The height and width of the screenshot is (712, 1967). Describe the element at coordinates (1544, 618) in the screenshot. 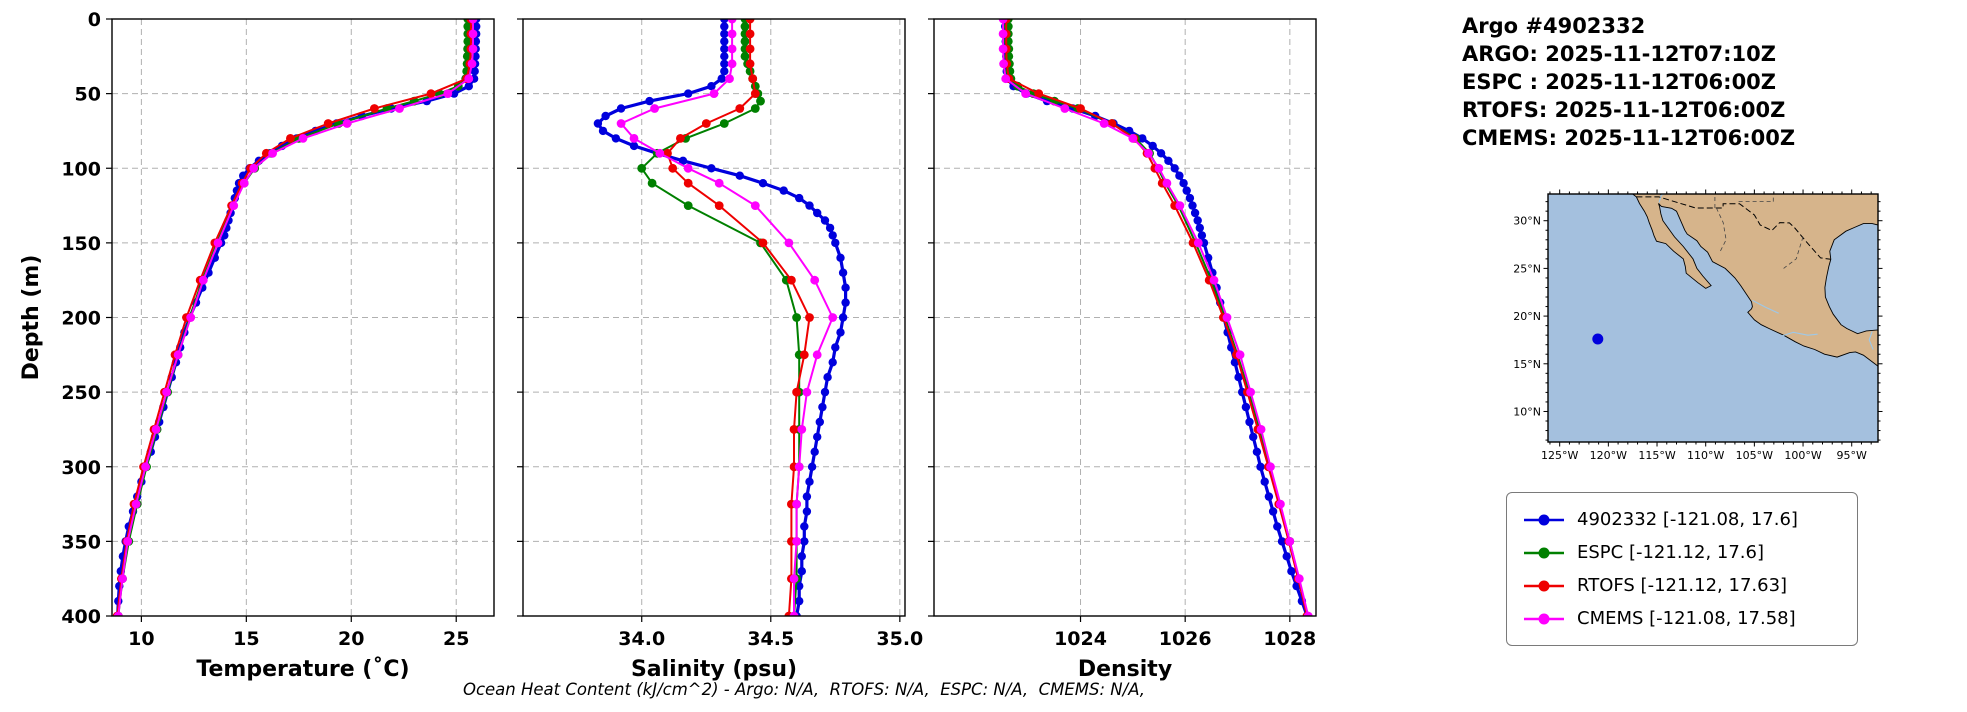

I see `legend-marker-cmems-icon` at that location.